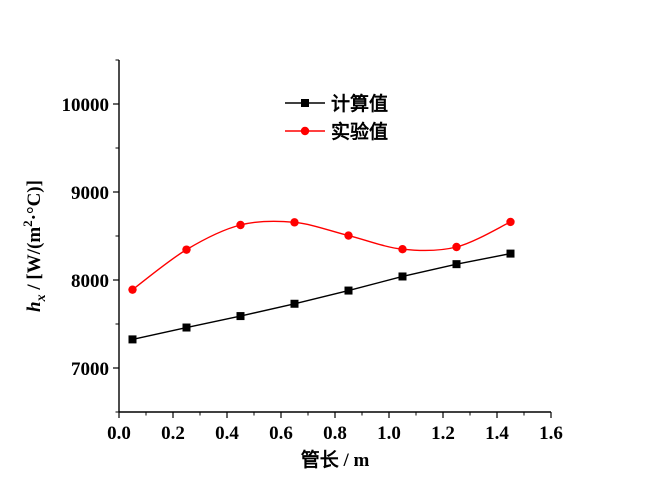 The height and width of the screenshot is (499, 650). Describe the element at coordinates (27, 223) in the screenshot. I see `y-axis-superscript: 2` at that location.